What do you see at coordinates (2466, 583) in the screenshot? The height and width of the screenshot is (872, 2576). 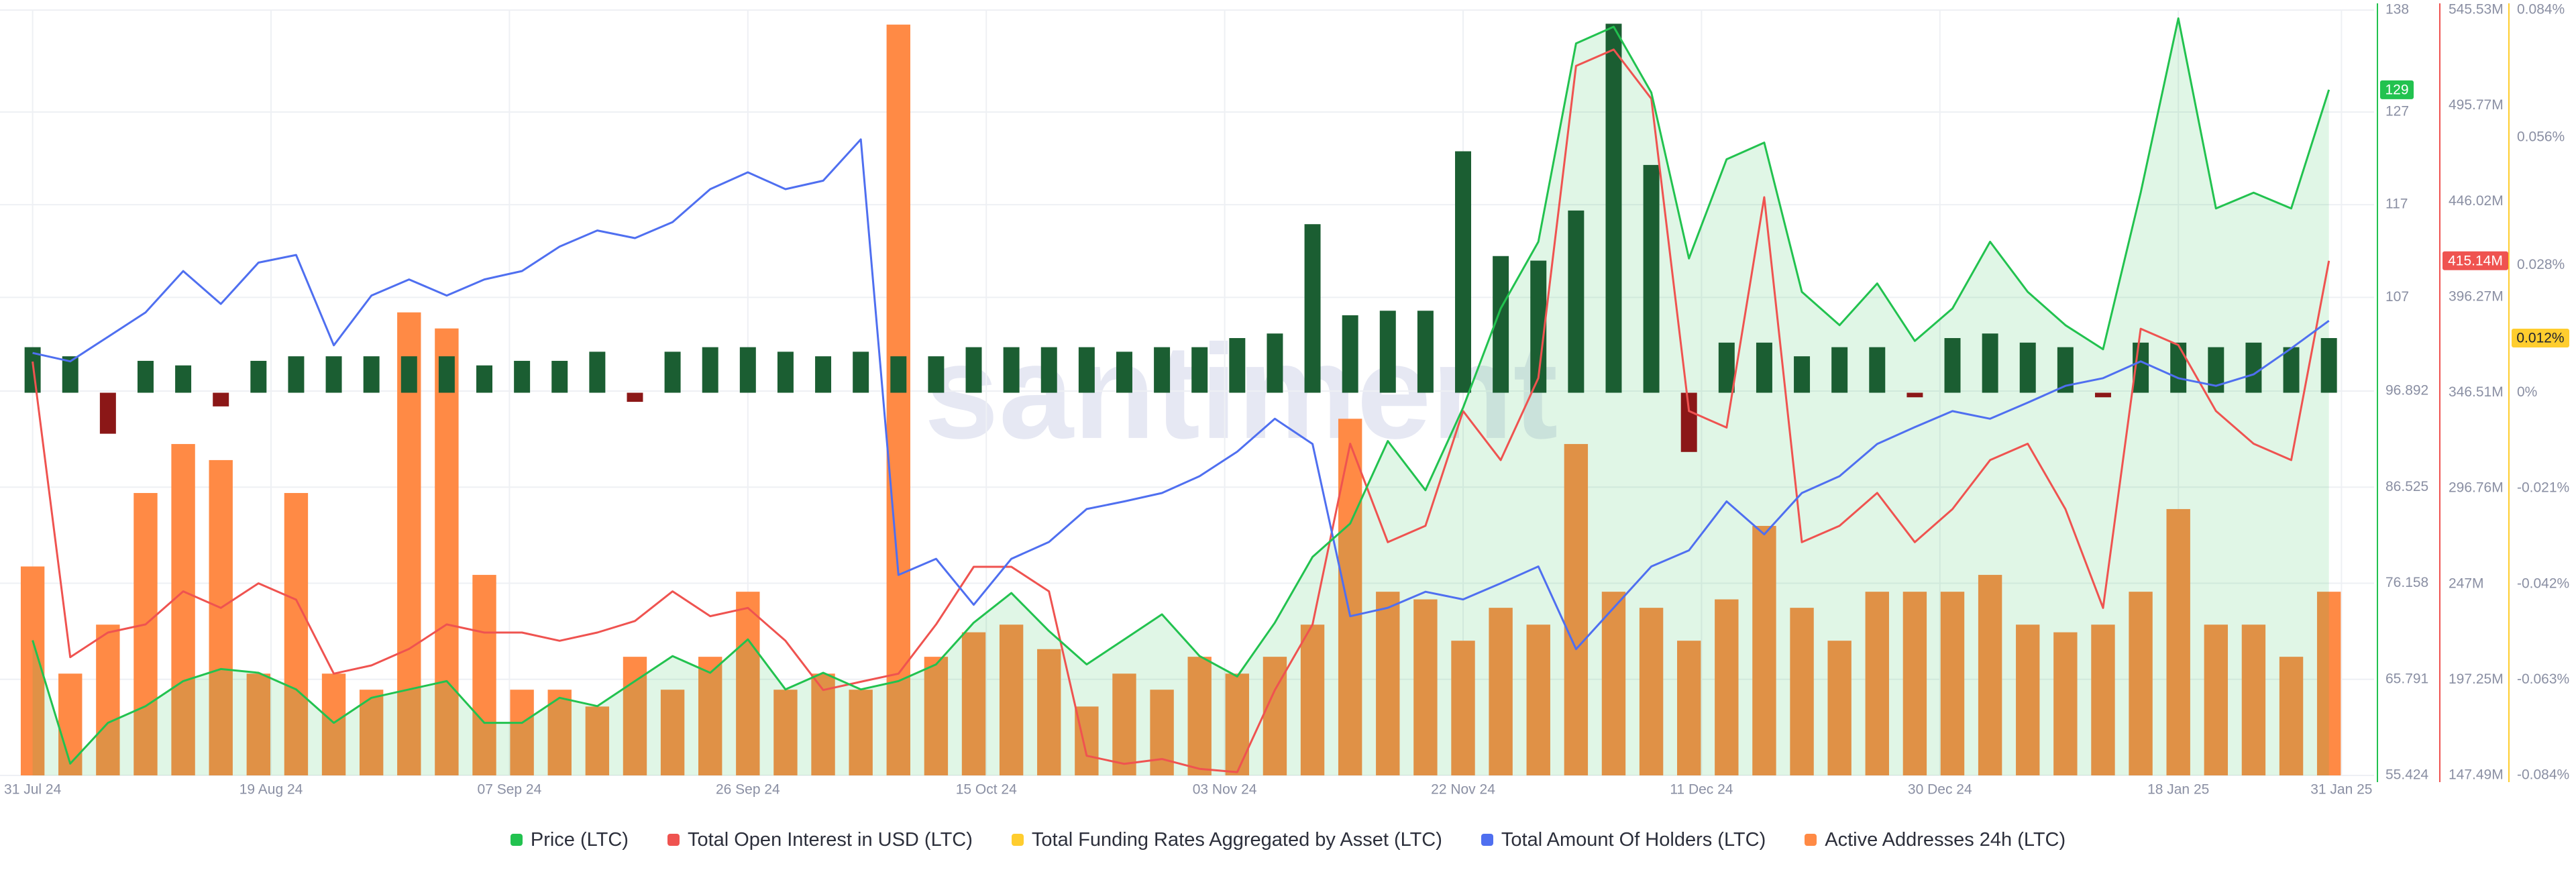 I see `y-tick-label: 247M` at bounding box center [2466, 583].